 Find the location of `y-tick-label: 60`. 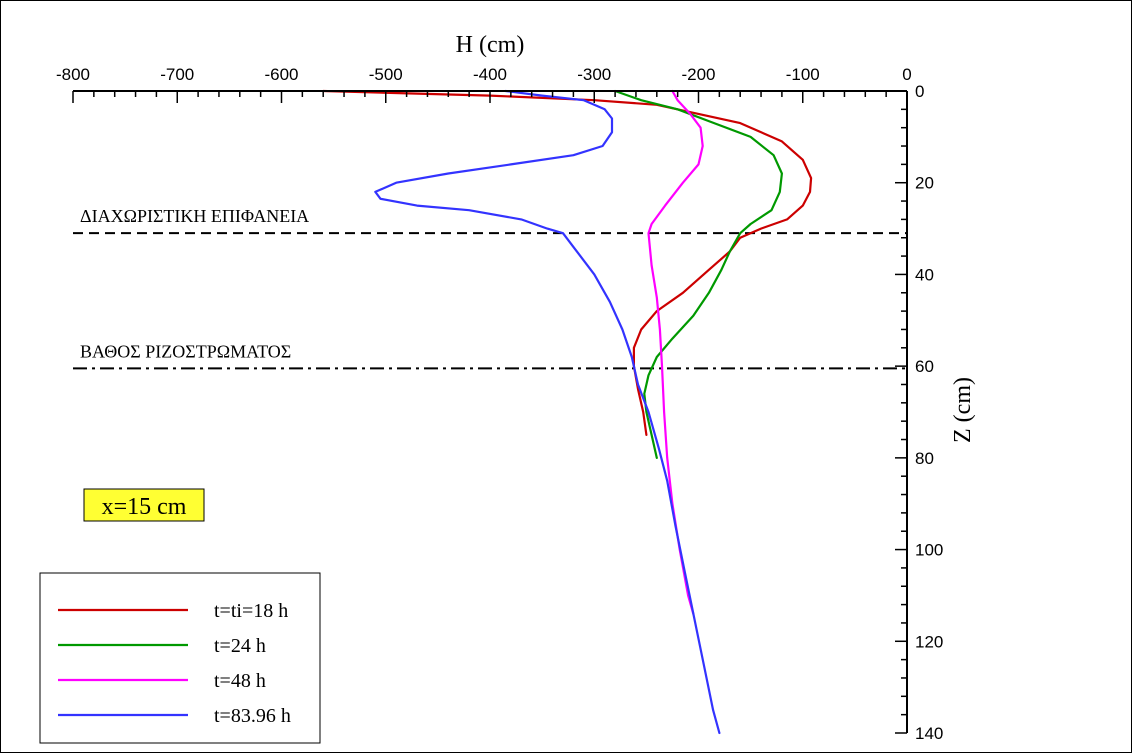

y-tick-label: 60 is located at coordinates (924, 366).